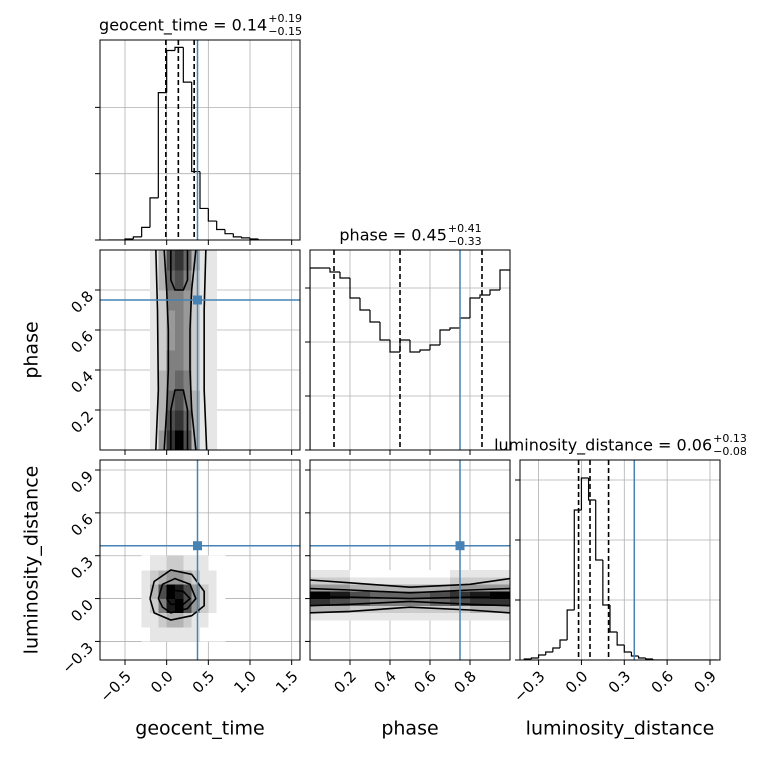 The height and width of the screenshot is (760, 760). What do you see at coordinates (78, 658) in the screenshot?
I see `y-tick-label: −0.3` at bounding box center [78, 658].